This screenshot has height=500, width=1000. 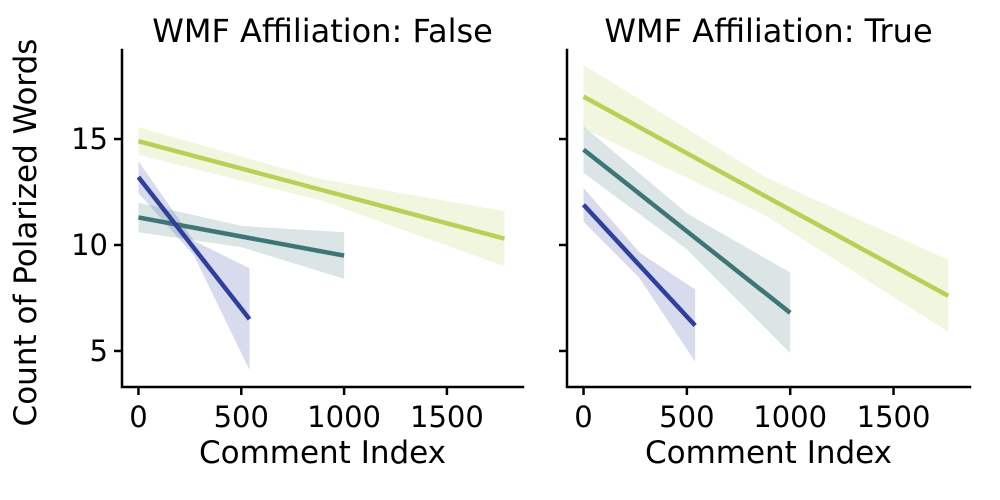 I want to click on y-axis-label: Count of Polarized Words, so click(x=26, y=233).